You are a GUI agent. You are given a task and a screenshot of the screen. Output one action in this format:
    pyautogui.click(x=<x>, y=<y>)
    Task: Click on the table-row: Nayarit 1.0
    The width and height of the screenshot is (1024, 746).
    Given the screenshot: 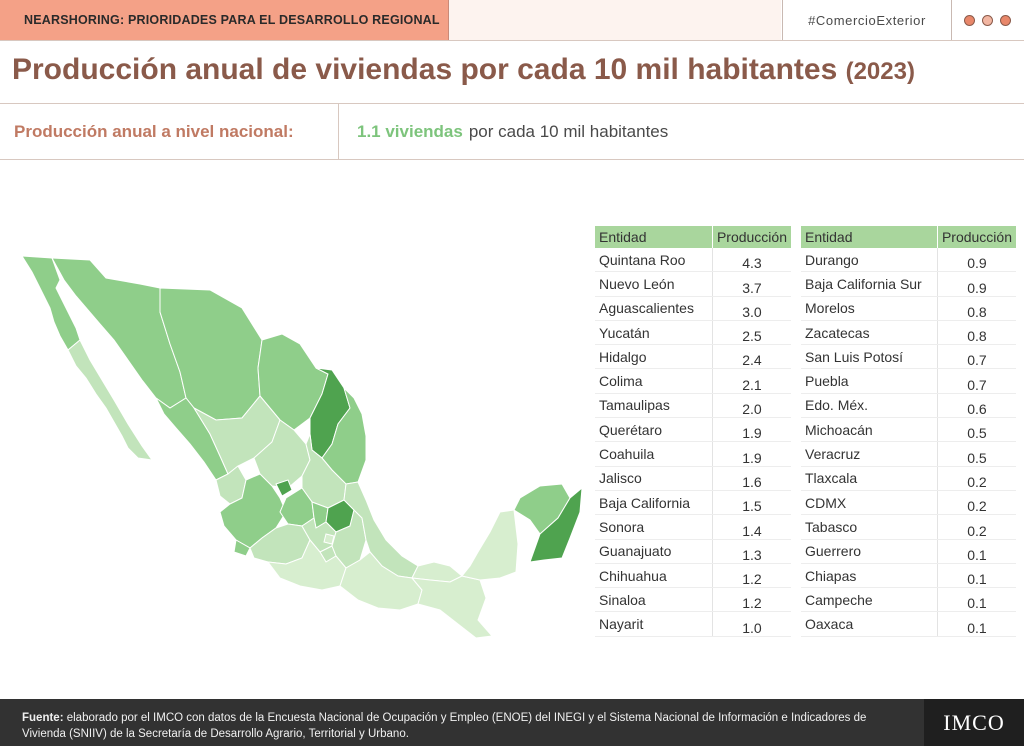 What is the action you would take?
    pyautogui.click(x=693, y=624)
    